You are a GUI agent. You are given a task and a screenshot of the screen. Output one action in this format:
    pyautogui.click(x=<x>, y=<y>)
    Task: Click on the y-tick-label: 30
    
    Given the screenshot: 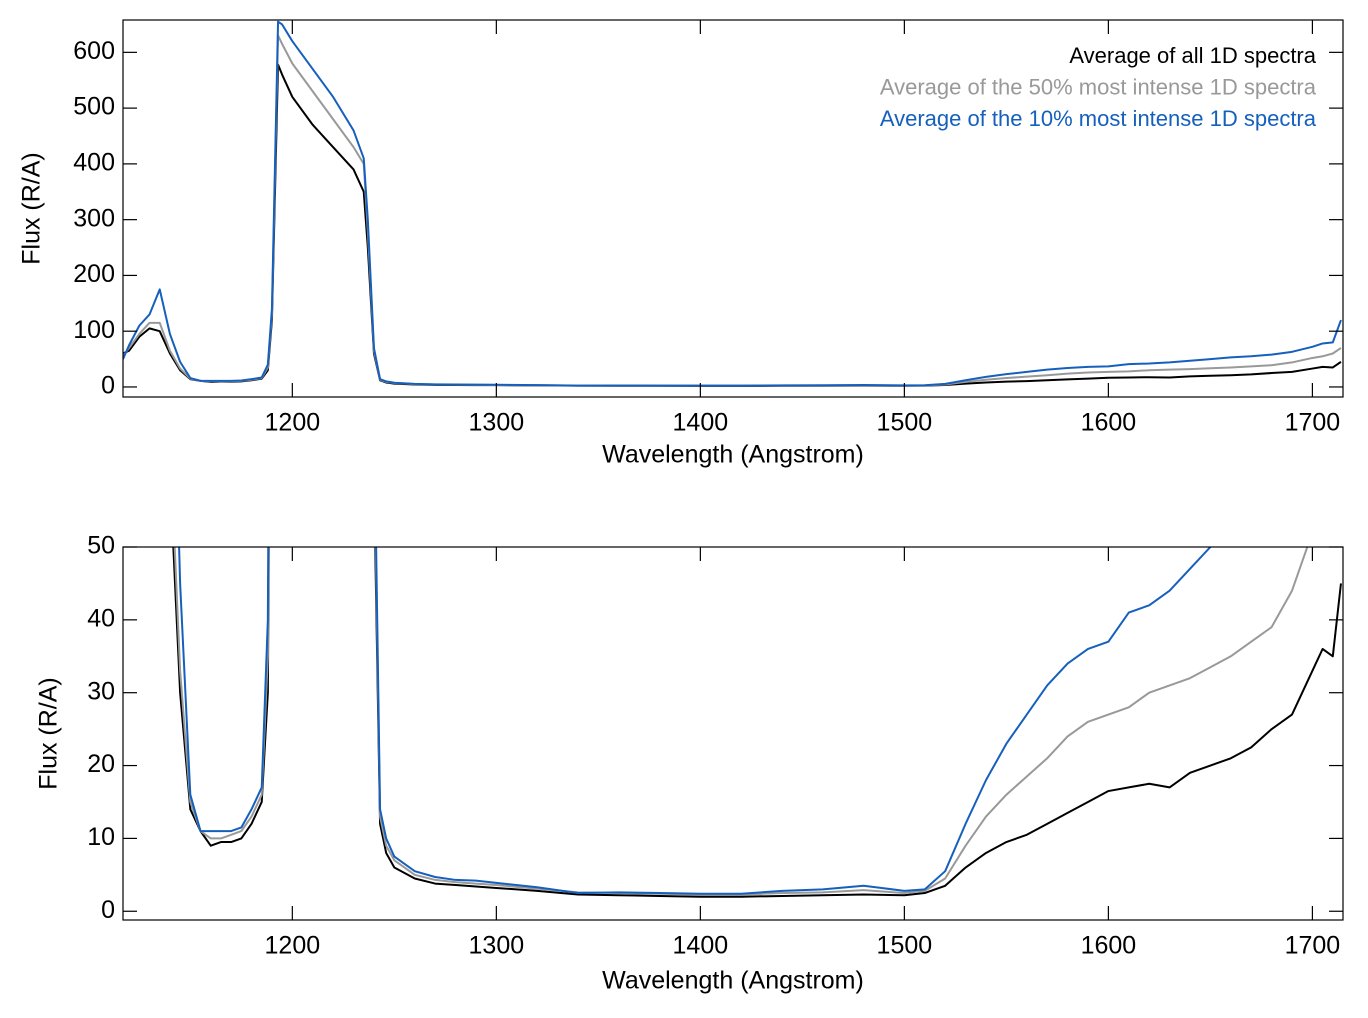 What is the action you would take?
    pyautogui.click(x=101, y=691)
    